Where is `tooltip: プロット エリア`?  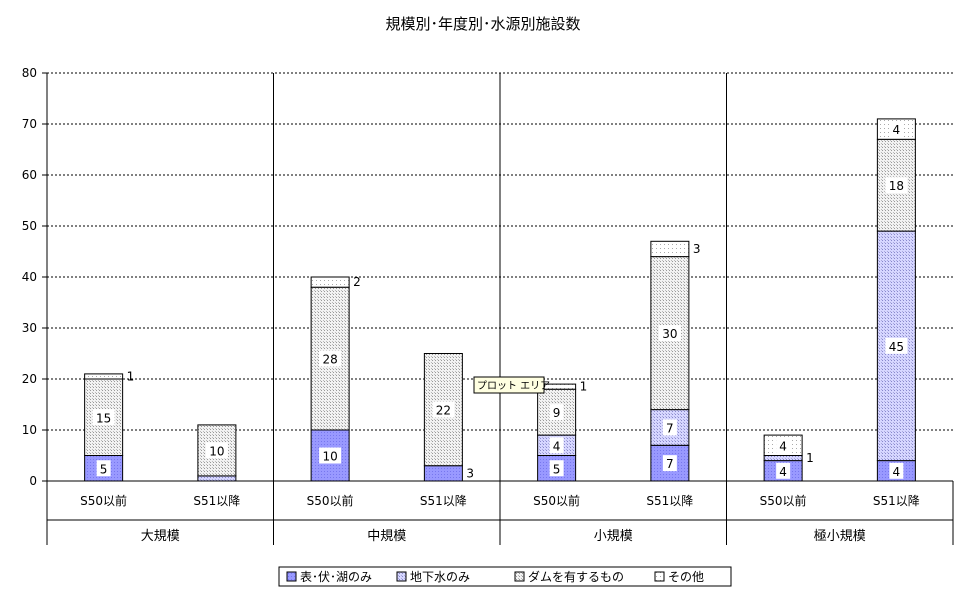
tooltip: プロット エリア is located at coordinates (511, 385).